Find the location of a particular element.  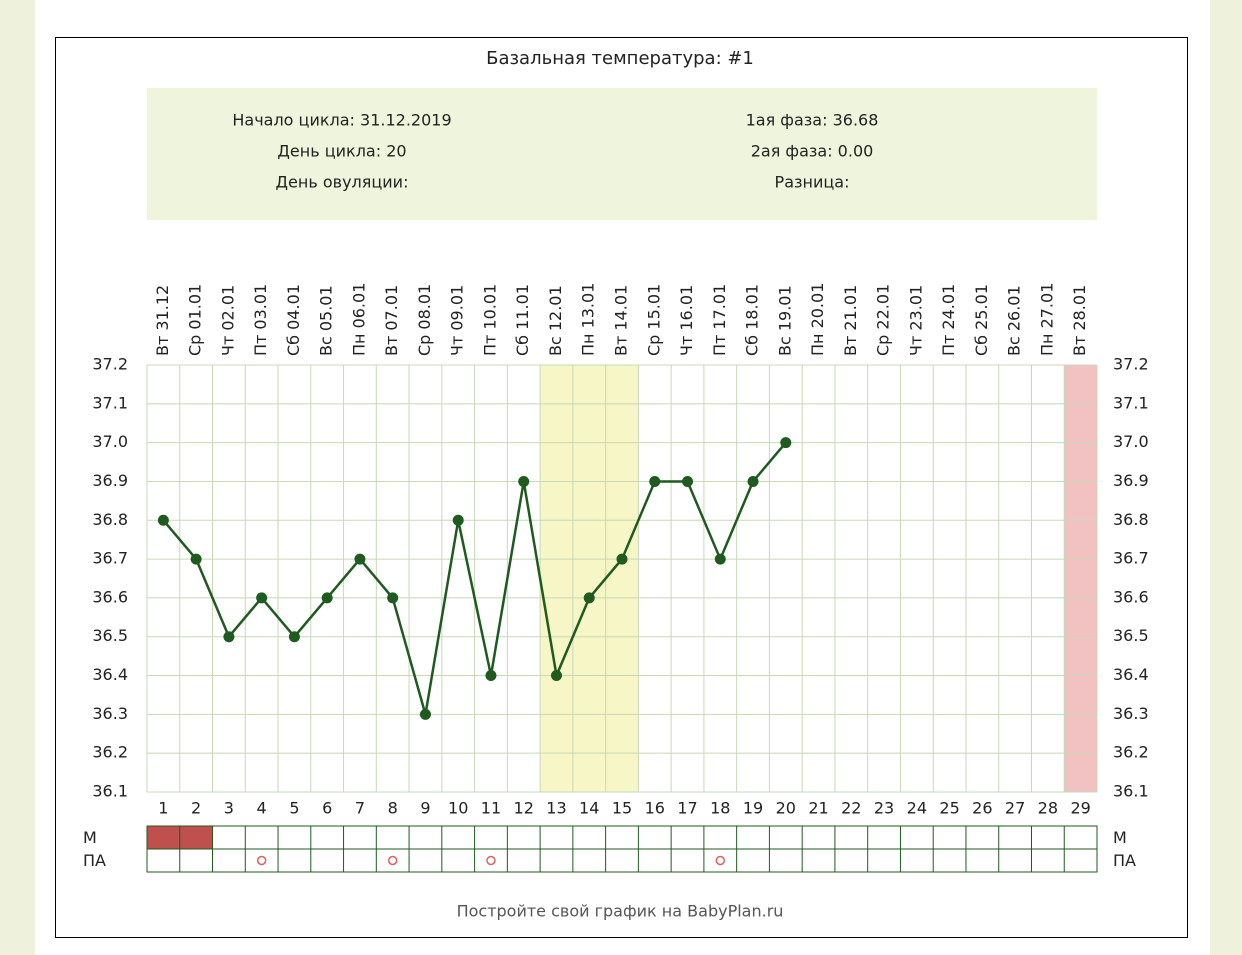

info-text: Разница: is located at coordinates (812, 182).